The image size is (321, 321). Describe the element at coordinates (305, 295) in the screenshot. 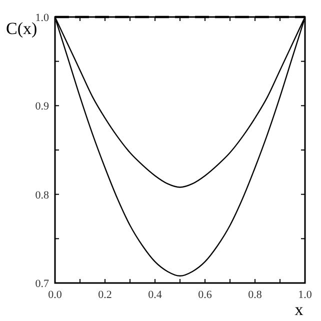

I see `x-tick-label: 1.0` at that location.